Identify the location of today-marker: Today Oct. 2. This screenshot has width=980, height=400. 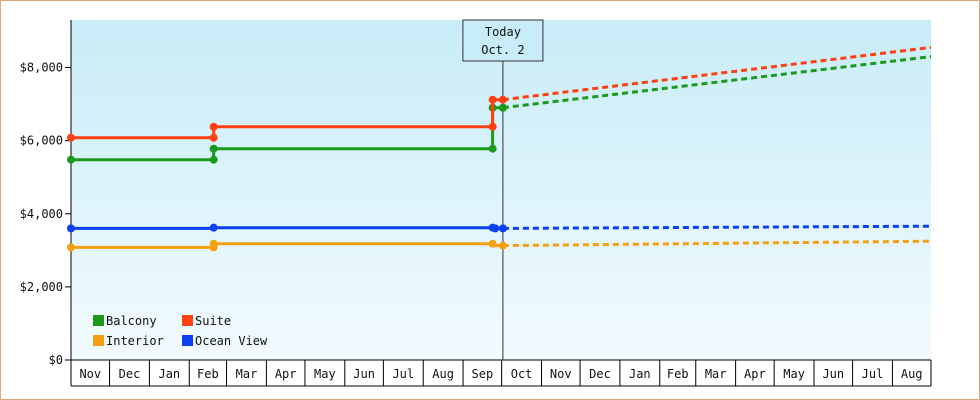
(503, 189).